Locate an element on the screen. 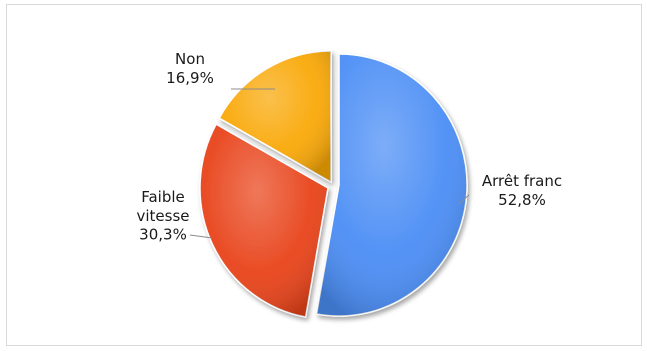 This screenshot has height=351, width=647. data-label-line: vitesse is located at coordinates (162, 216).